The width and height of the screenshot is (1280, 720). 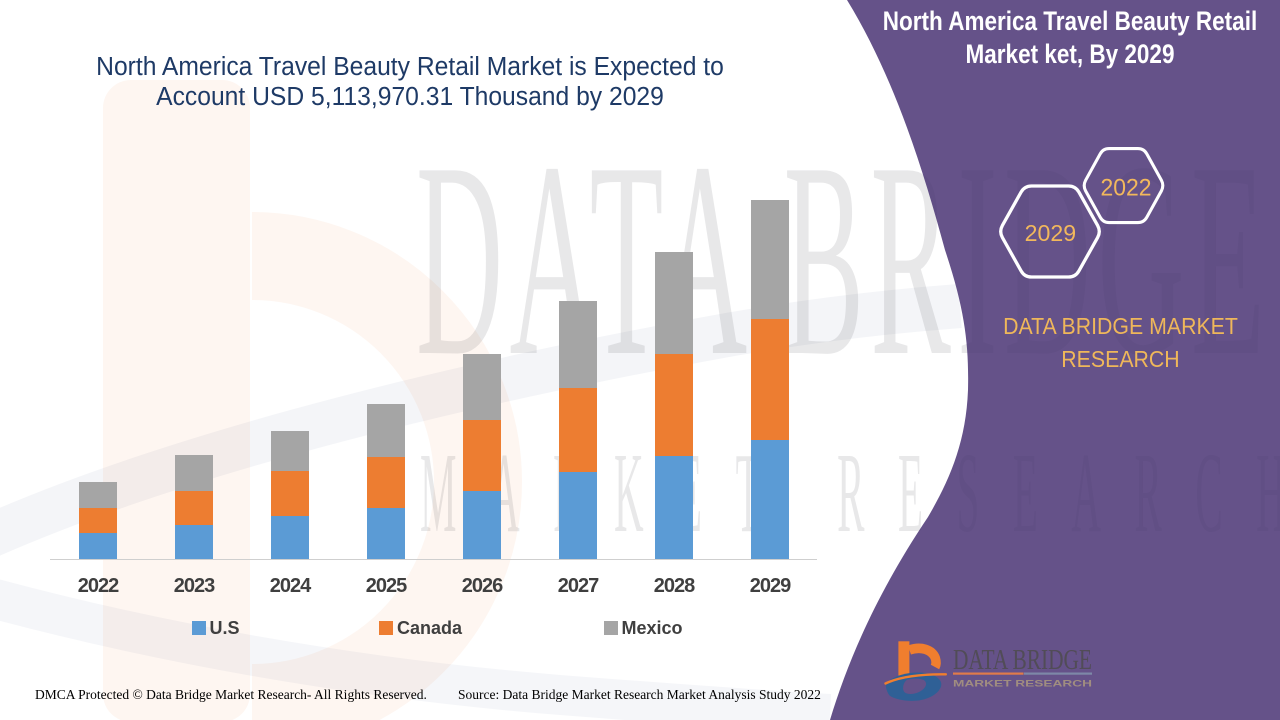 What do you see at coordinates (1051, 233) in the screenshot?
I see `svg-text: 2029` at bounding box center [1051, 233].